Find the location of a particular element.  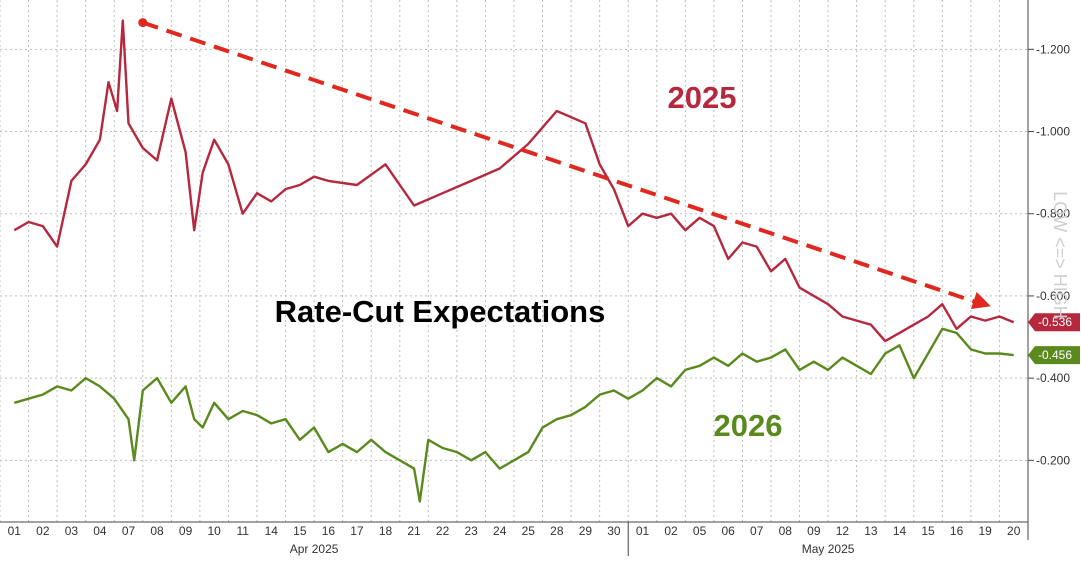

x-tick-label: 05 is located at coordinates (700, 531).